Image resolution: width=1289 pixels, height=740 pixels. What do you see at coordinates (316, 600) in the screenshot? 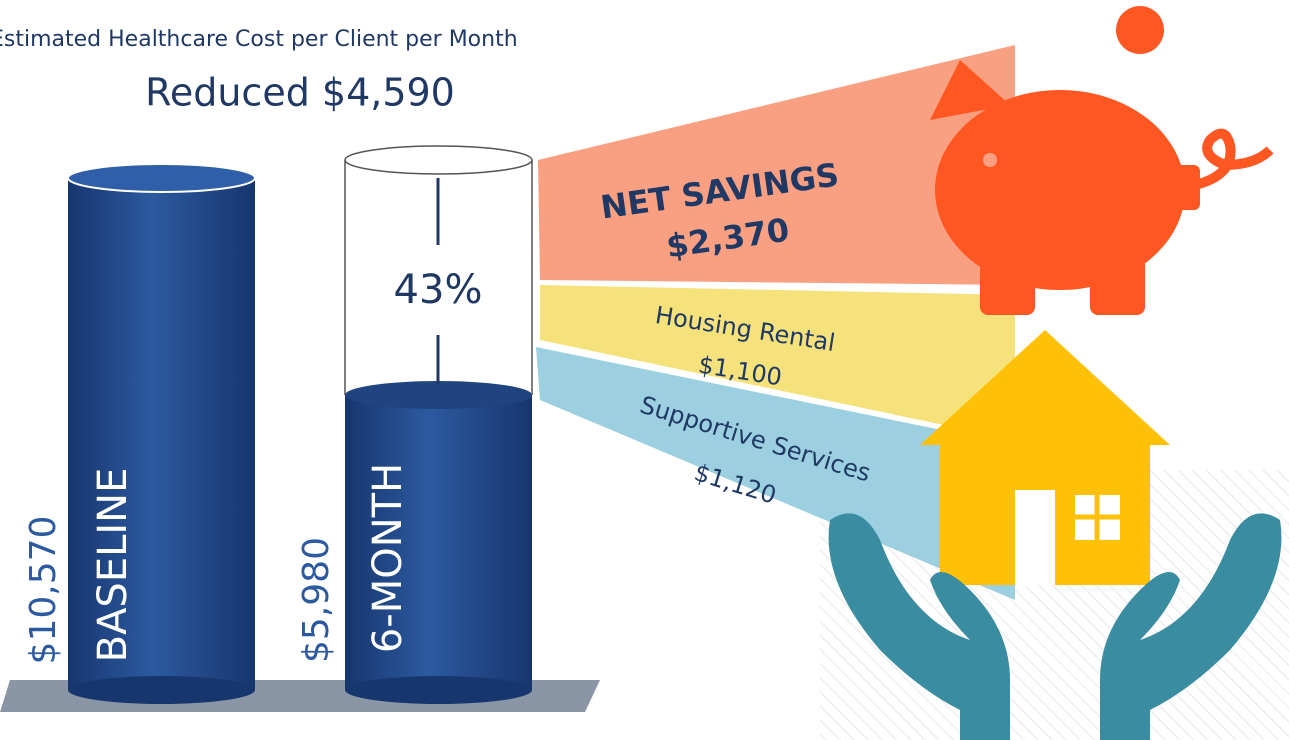
I see `six-month-value: $5,980` at bounding box center [316, 600].